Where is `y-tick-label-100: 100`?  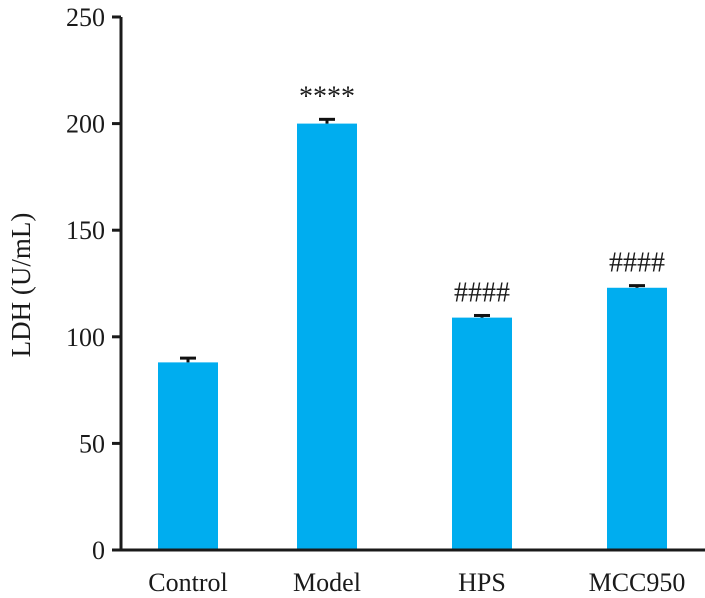
y-tick-label-100: 100 is located at coordinates (85, 337).